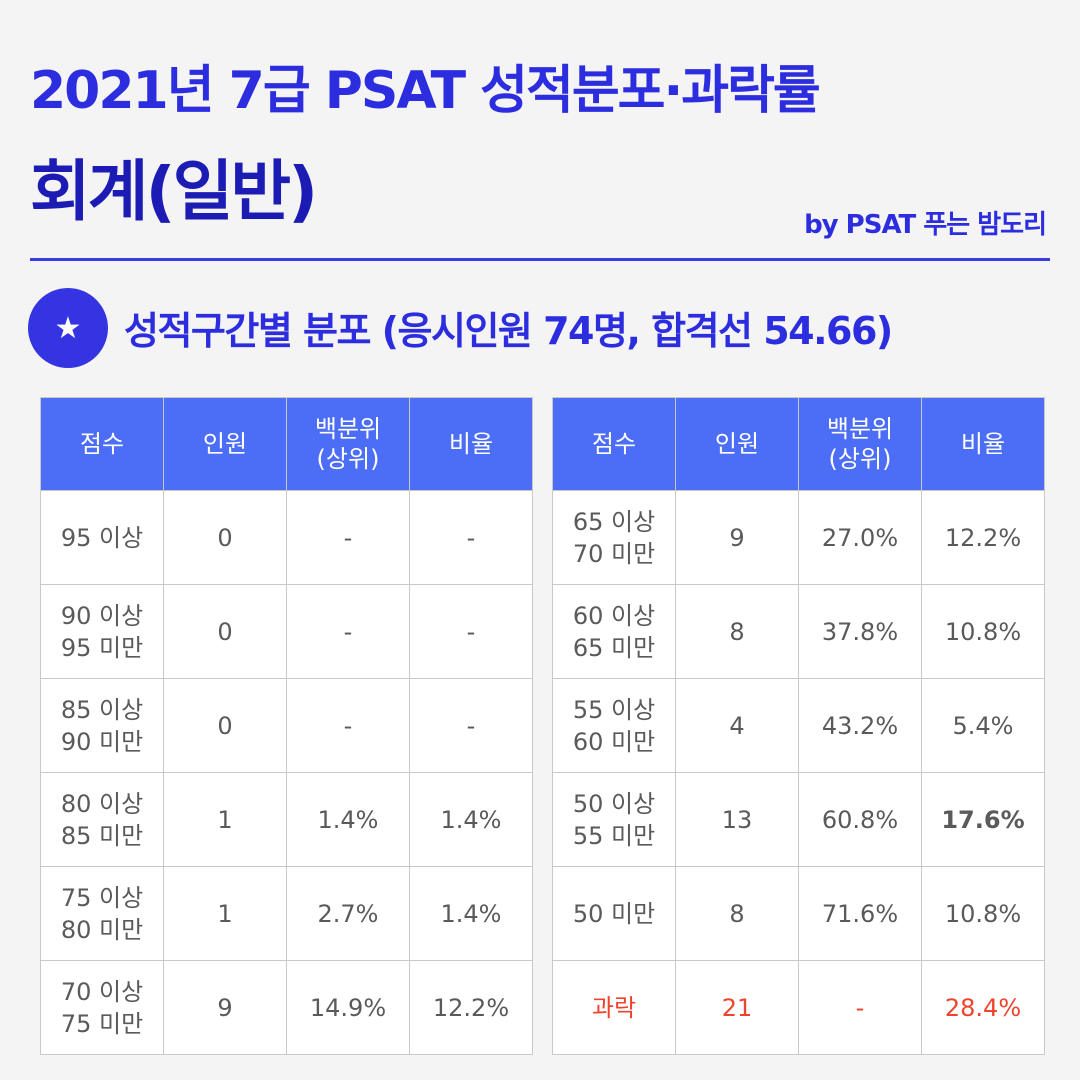 The width and height of the screenshot is (1080, 1080). I want to click on table-cell: 2.7%, so click(348, 913).